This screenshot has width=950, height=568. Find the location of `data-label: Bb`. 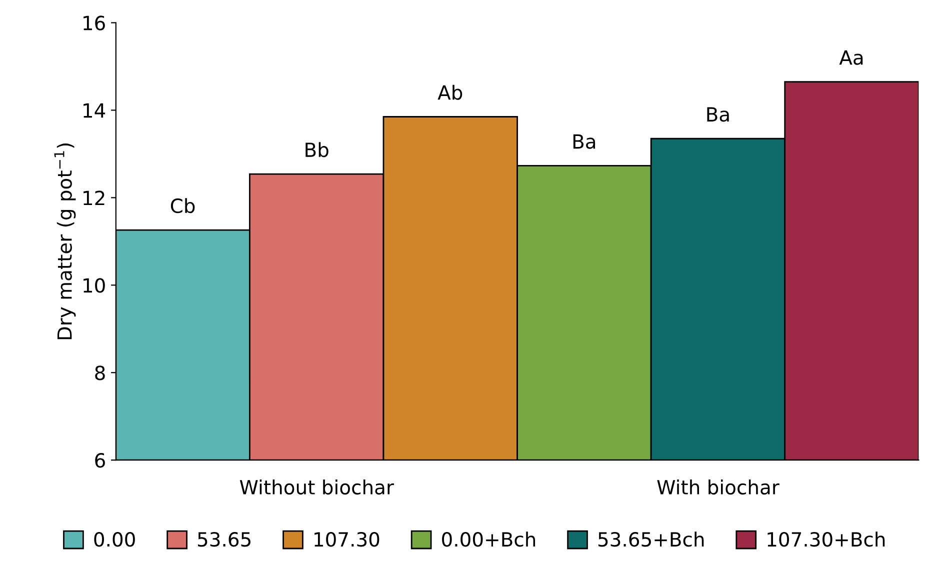

data-label: Bb is located at coordinates (317, 150).